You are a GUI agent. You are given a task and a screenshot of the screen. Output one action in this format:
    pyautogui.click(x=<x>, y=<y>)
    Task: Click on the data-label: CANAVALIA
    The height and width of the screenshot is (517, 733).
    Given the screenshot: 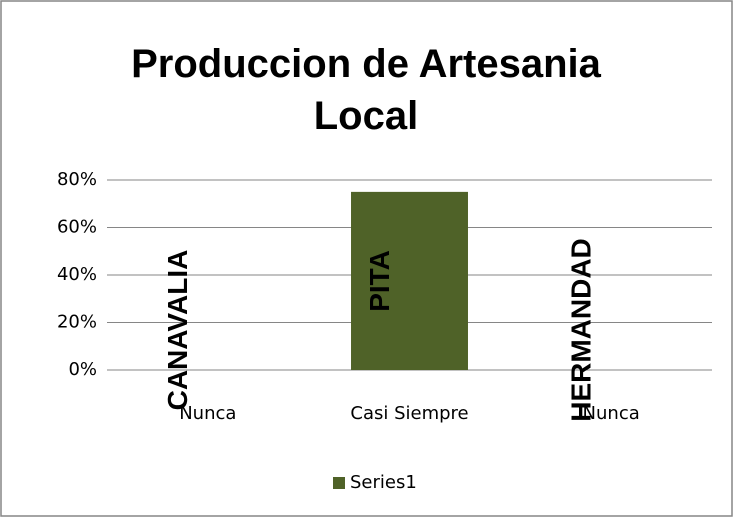 What is the action you would take?
    pyautogui.click(x=177, y=330)
    